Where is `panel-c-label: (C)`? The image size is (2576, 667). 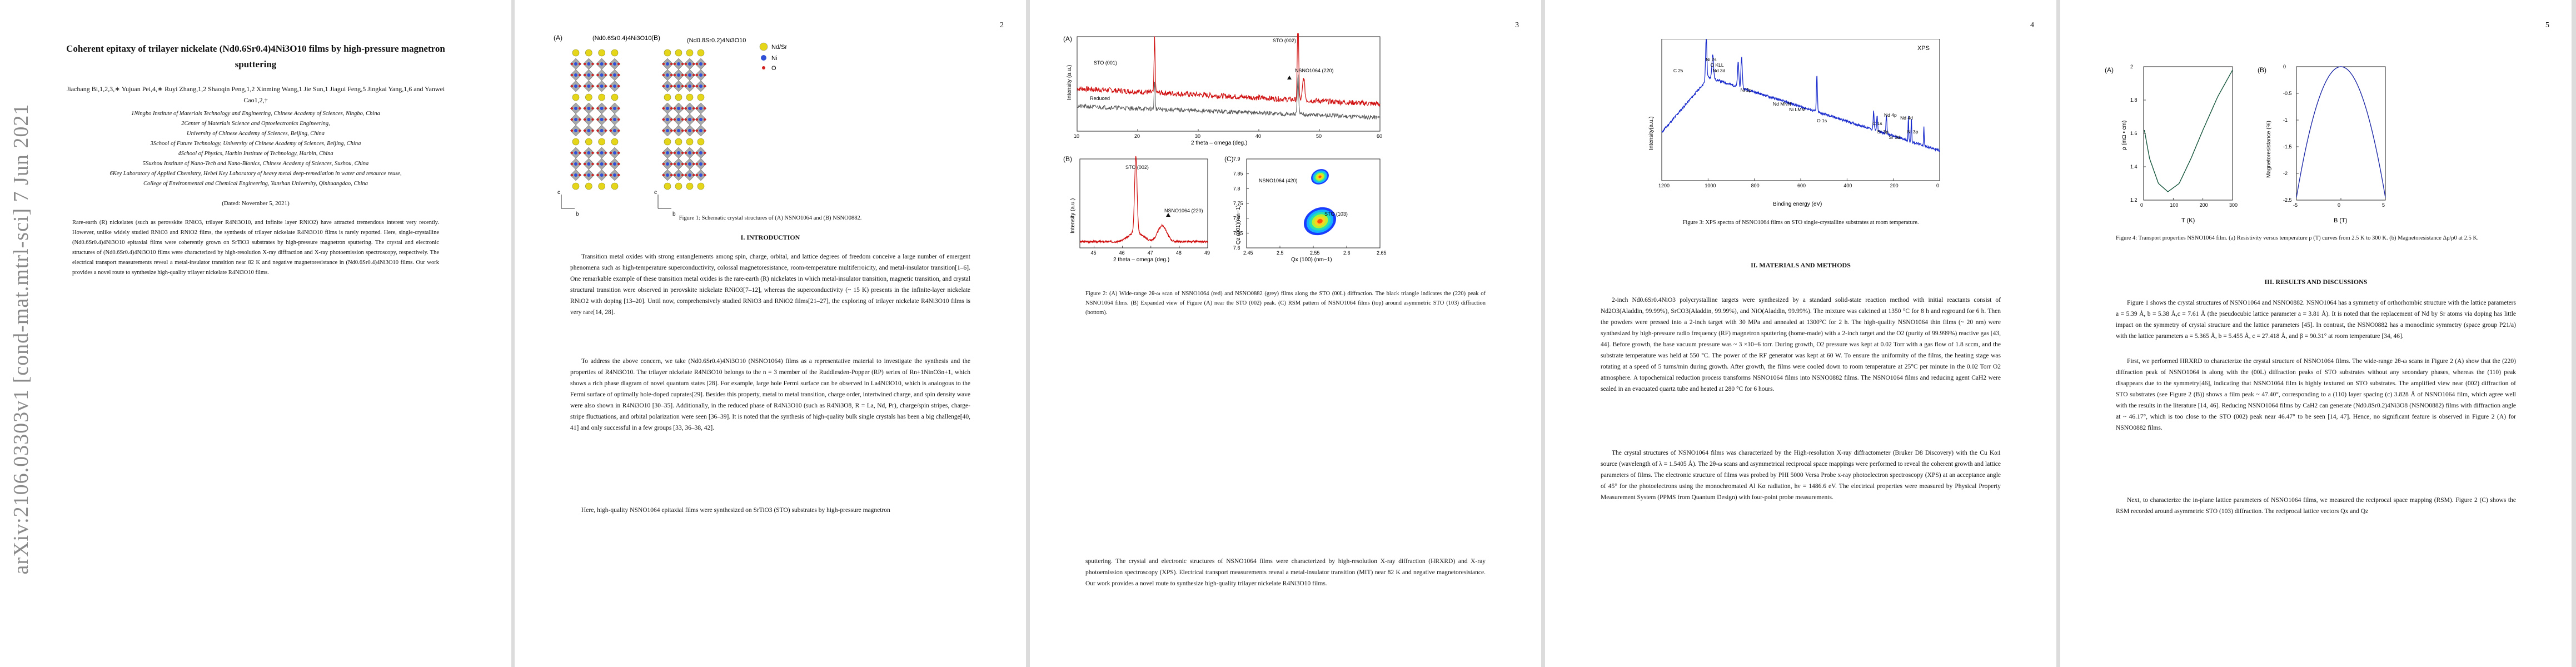
panel-c-label: (C) is located at coordinates (1229, 159).